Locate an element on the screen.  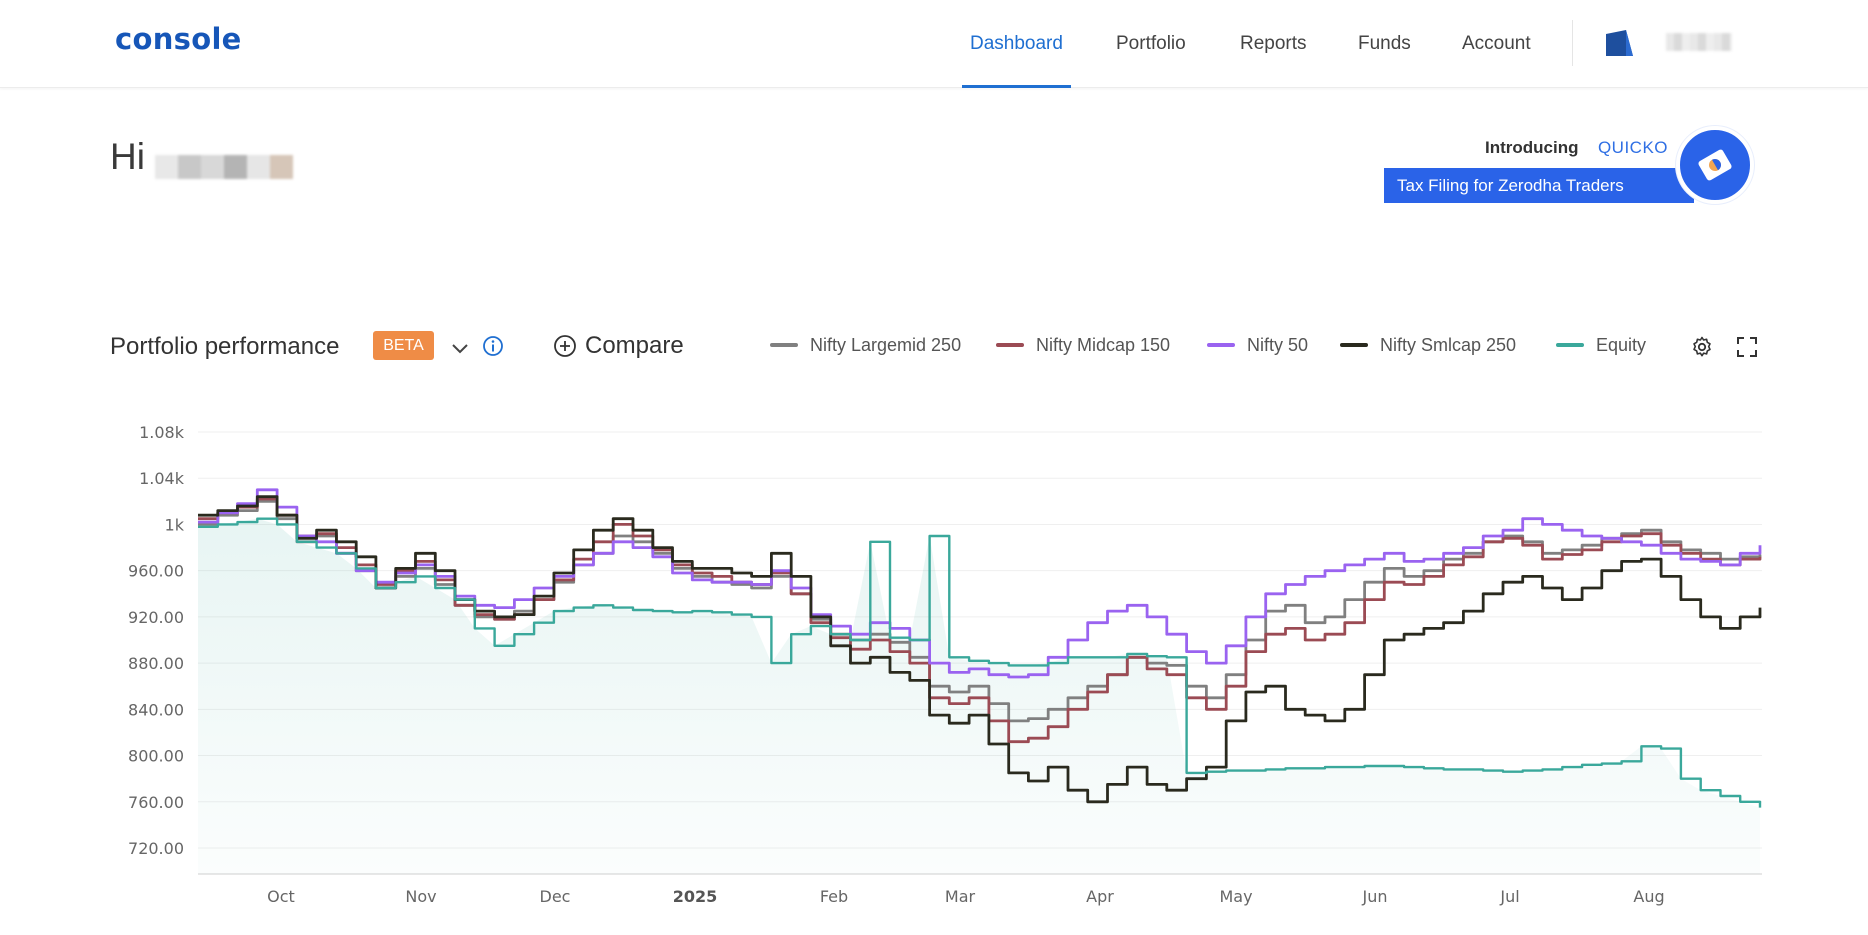
nav-funds: Funds is located at coordinates (1384, 43).